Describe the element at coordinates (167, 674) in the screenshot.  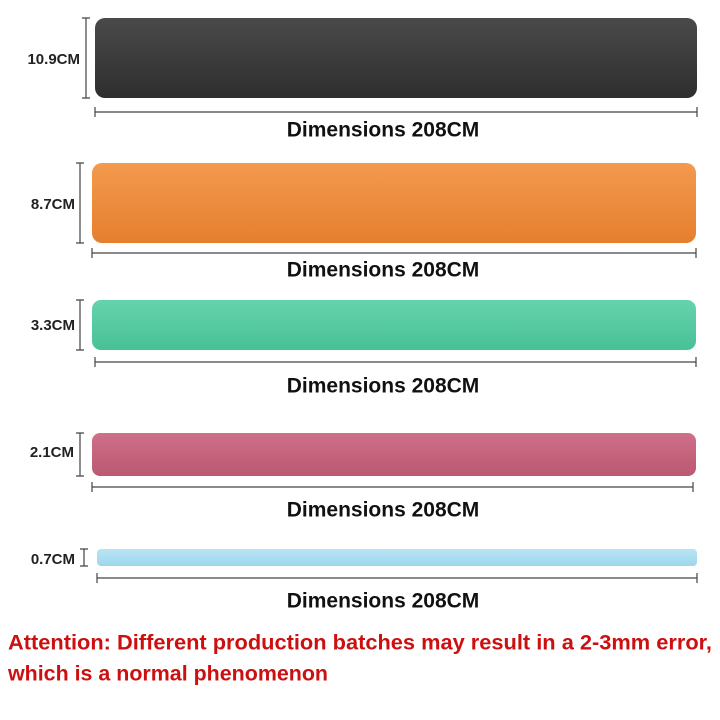
I see `notice-line: which is a normal phenomenon` at that location.